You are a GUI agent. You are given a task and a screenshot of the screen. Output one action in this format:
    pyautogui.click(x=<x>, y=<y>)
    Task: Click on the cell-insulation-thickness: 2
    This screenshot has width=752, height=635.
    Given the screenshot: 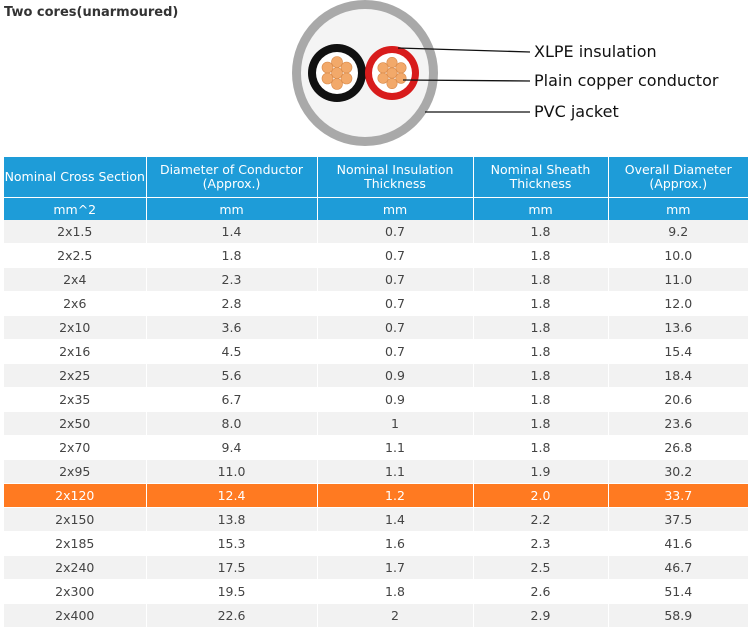 What is the action you would take?
    pyautogui.click(x=395, y=615)
    